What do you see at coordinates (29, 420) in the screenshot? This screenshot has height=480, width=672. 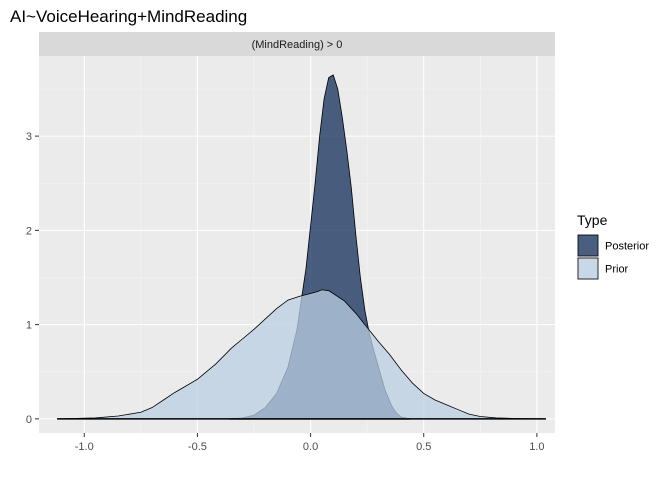 I see `y-tick-label: 0` at bounding box center [29, 420].